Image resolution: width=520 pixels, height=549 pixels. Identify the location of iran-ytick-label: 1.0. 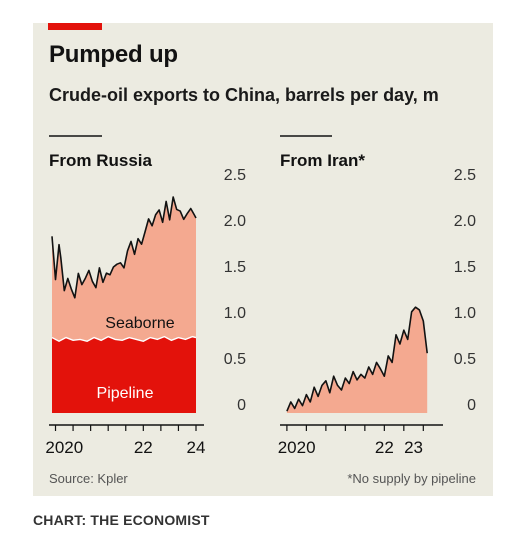
(465, 313).